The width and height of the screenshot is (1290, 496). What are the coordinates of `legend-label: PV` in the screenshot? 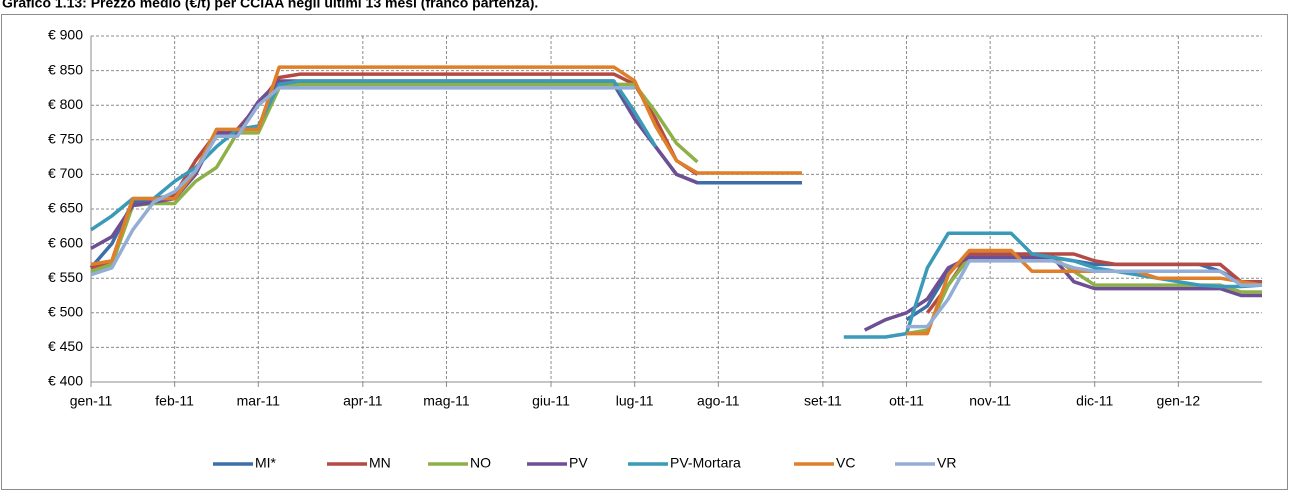 It's located at (578, 463).